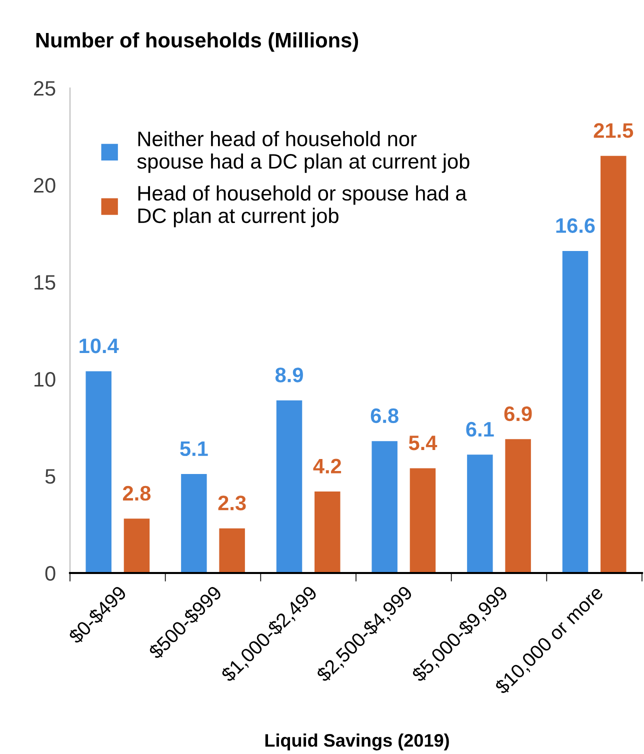  What do you see at coordinates (384, 416) in the screenshot?
I see `data-label: 6.8` at bounding box center [384, 416].